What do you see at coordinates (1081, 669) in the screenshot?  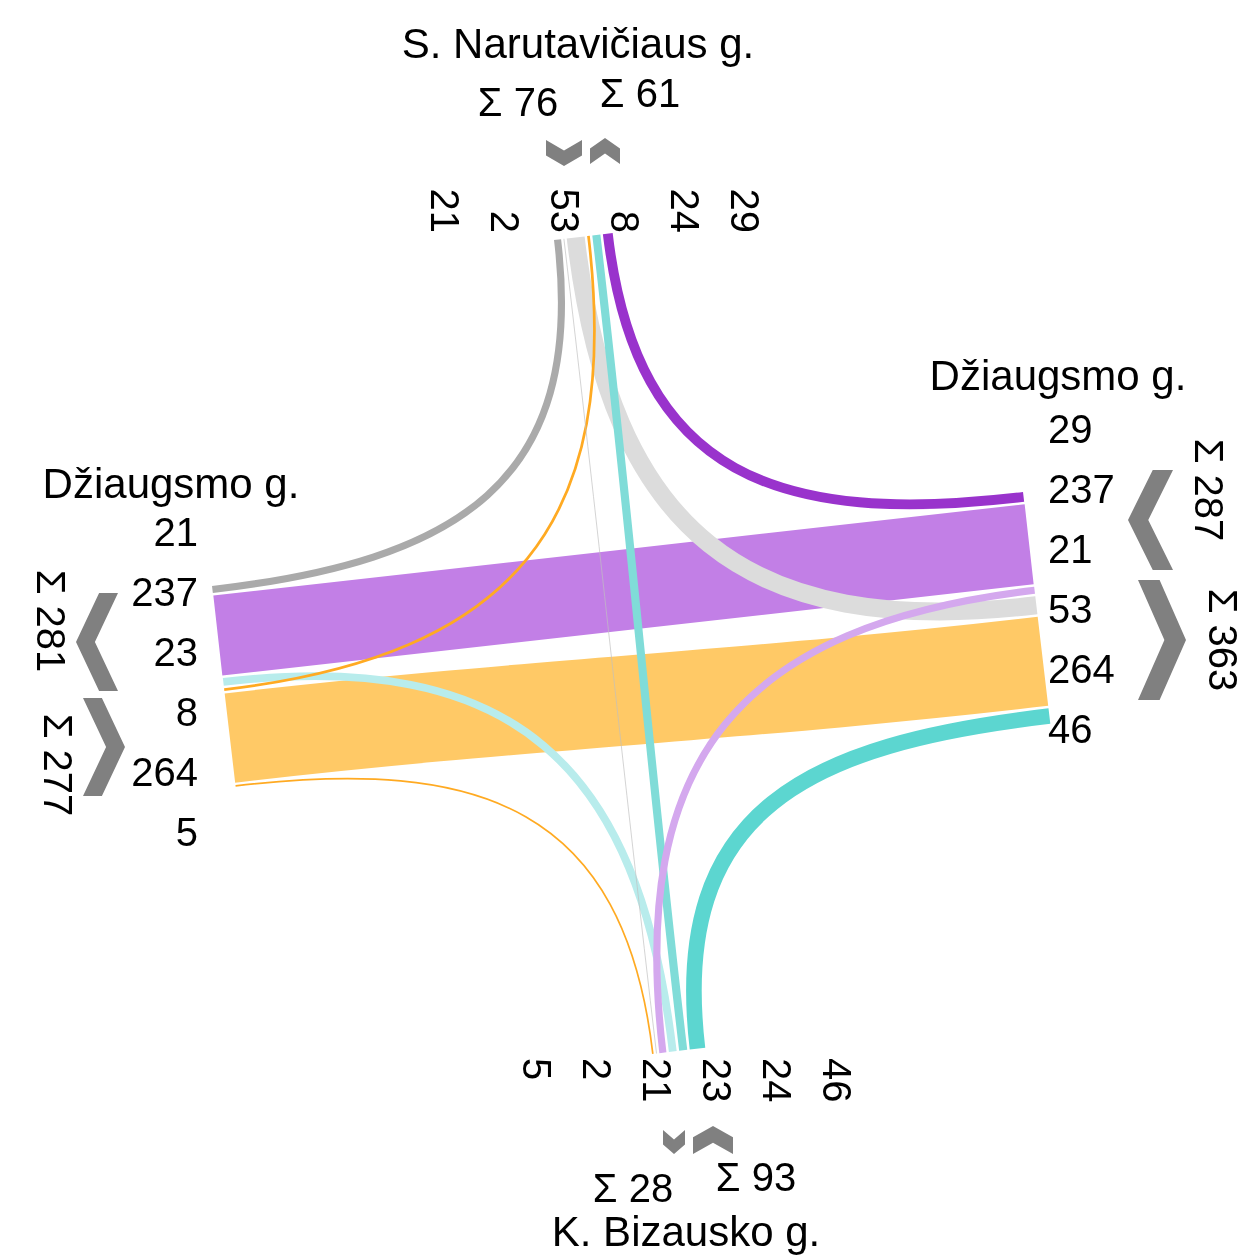 I see `data-label: 264` at bounding box center [1081, 669].